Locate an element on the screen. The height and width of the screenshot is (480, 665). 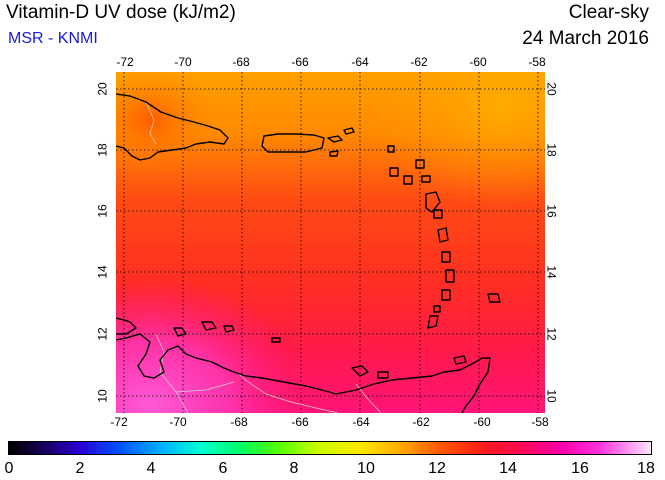
lat-tick-right: 16 is located at coordinates (551, 211).